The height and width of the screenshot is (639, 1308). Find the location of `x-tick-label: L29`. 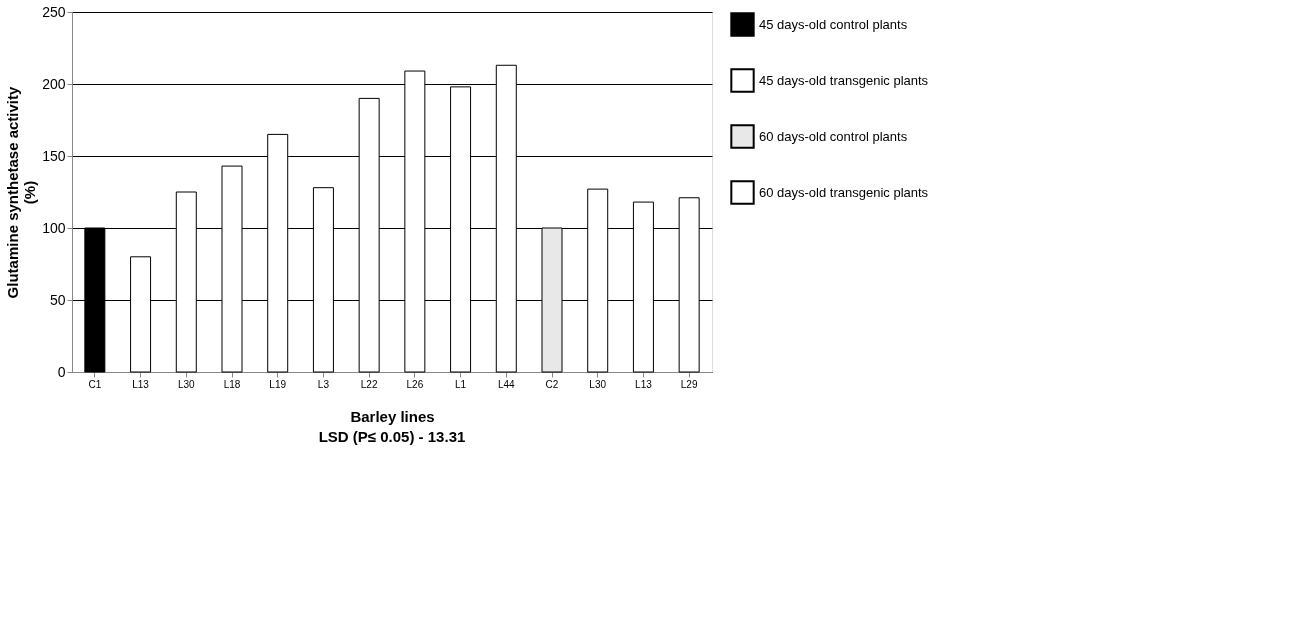

x-tick-label: L29 is located at coordinates (689, 384).